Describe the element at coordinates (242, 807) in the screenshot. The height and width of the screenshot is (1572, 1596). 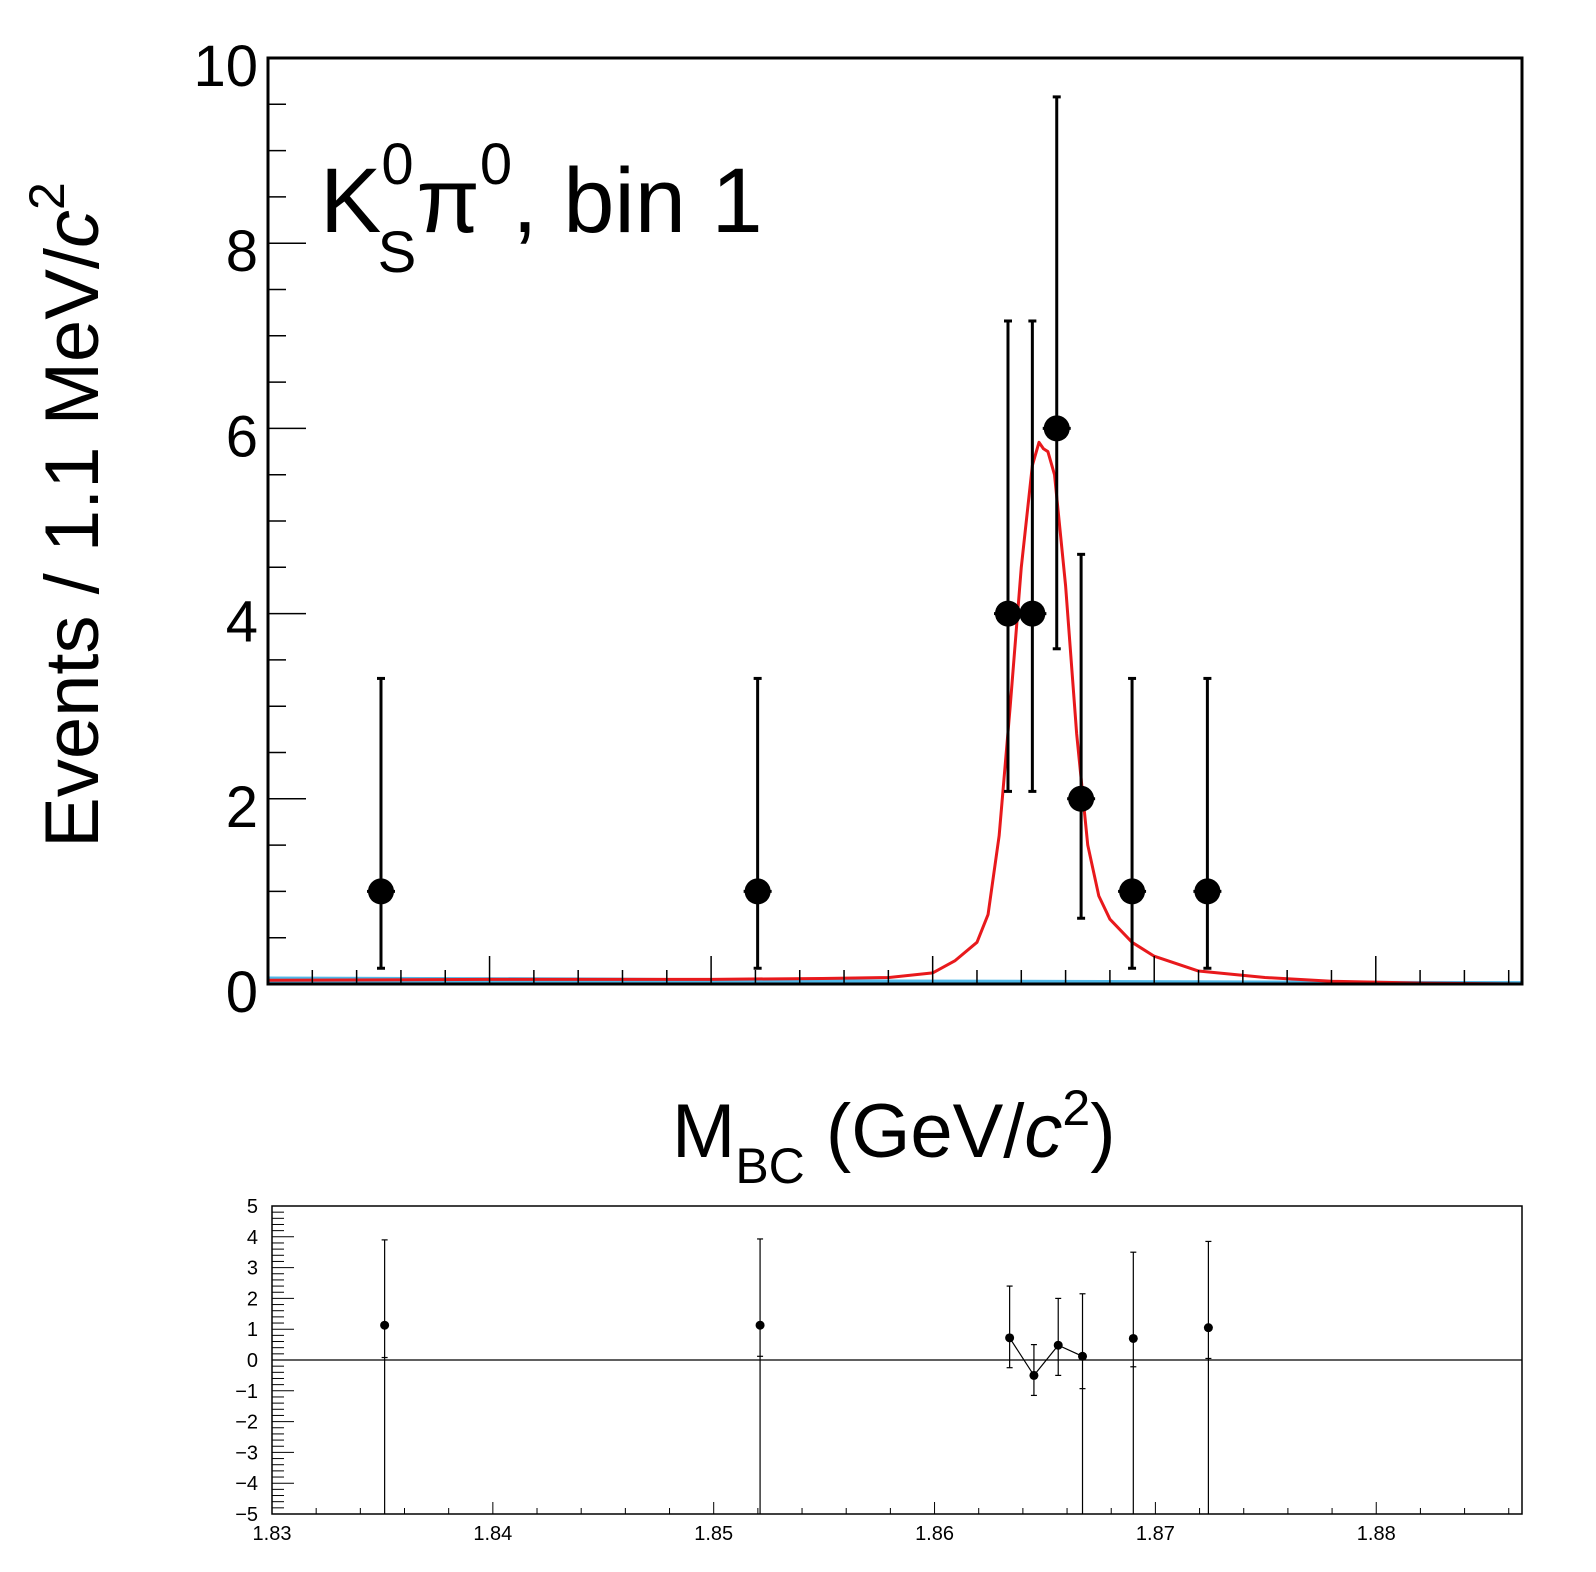
I see `y-tick-label: 2` at that location.